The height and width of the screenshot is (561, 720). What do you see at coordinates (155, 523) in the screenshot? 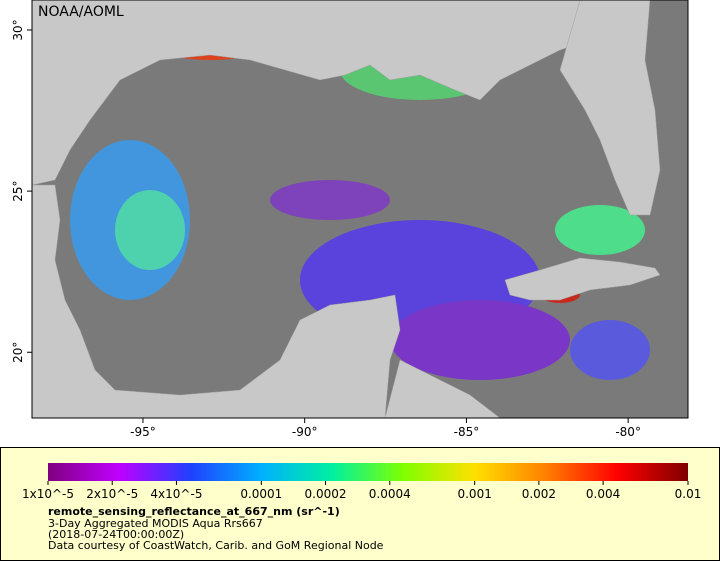
I see `legend-line: 3-Day Aggregated MODIS Aqua Rrs667` at bounding box center [155, 523].